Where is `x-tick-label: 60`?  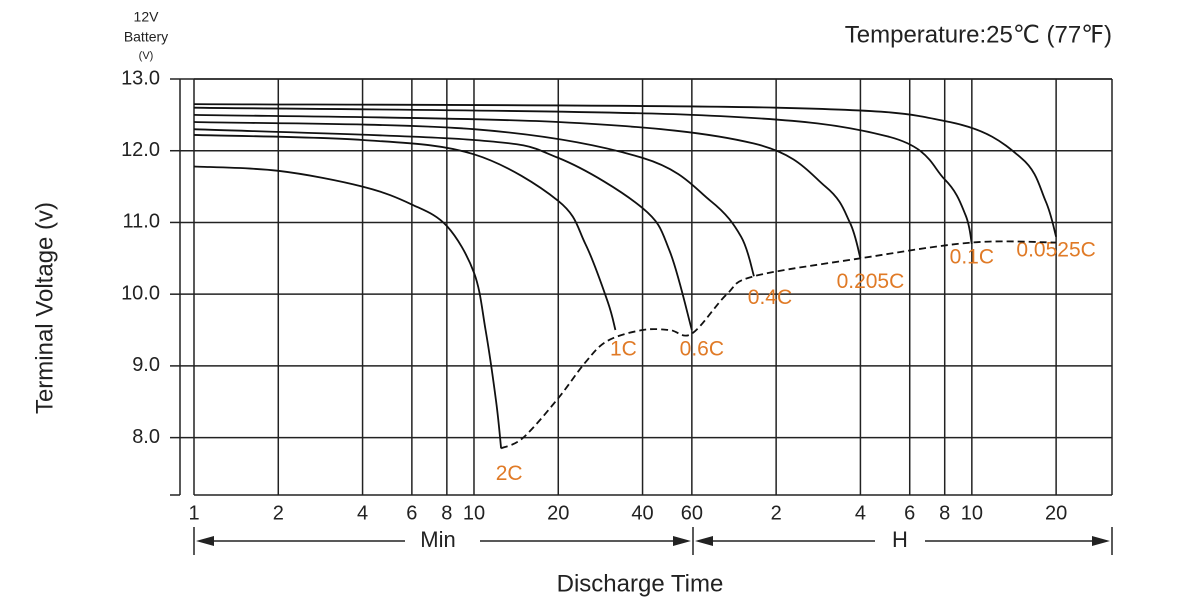 x-tick-label: 60 is located at coordinates (692, 513).